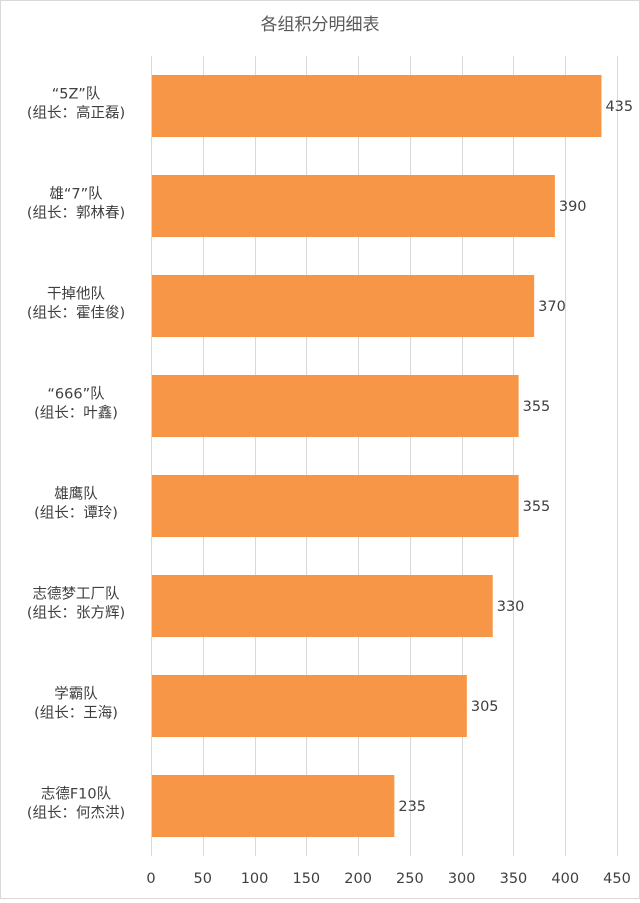 This screenshot has height=903, width=640. Describe the element at coordinates (76, 194) in the screenshot. I see `category-label: 雄“7”队` at that location.